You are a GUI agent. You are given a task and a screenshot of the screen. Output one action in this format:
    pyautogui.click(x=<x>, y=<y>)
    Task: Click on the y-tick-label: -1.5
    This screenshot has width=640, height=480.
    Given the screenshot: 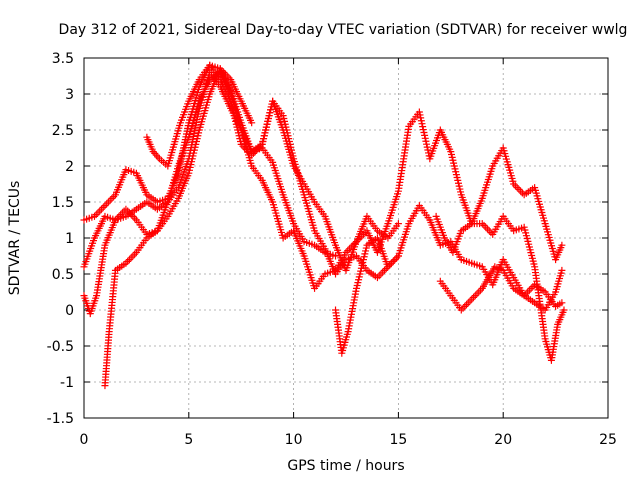 What is the action you would take?
    pyautogui.click(x=60, y=419)
    